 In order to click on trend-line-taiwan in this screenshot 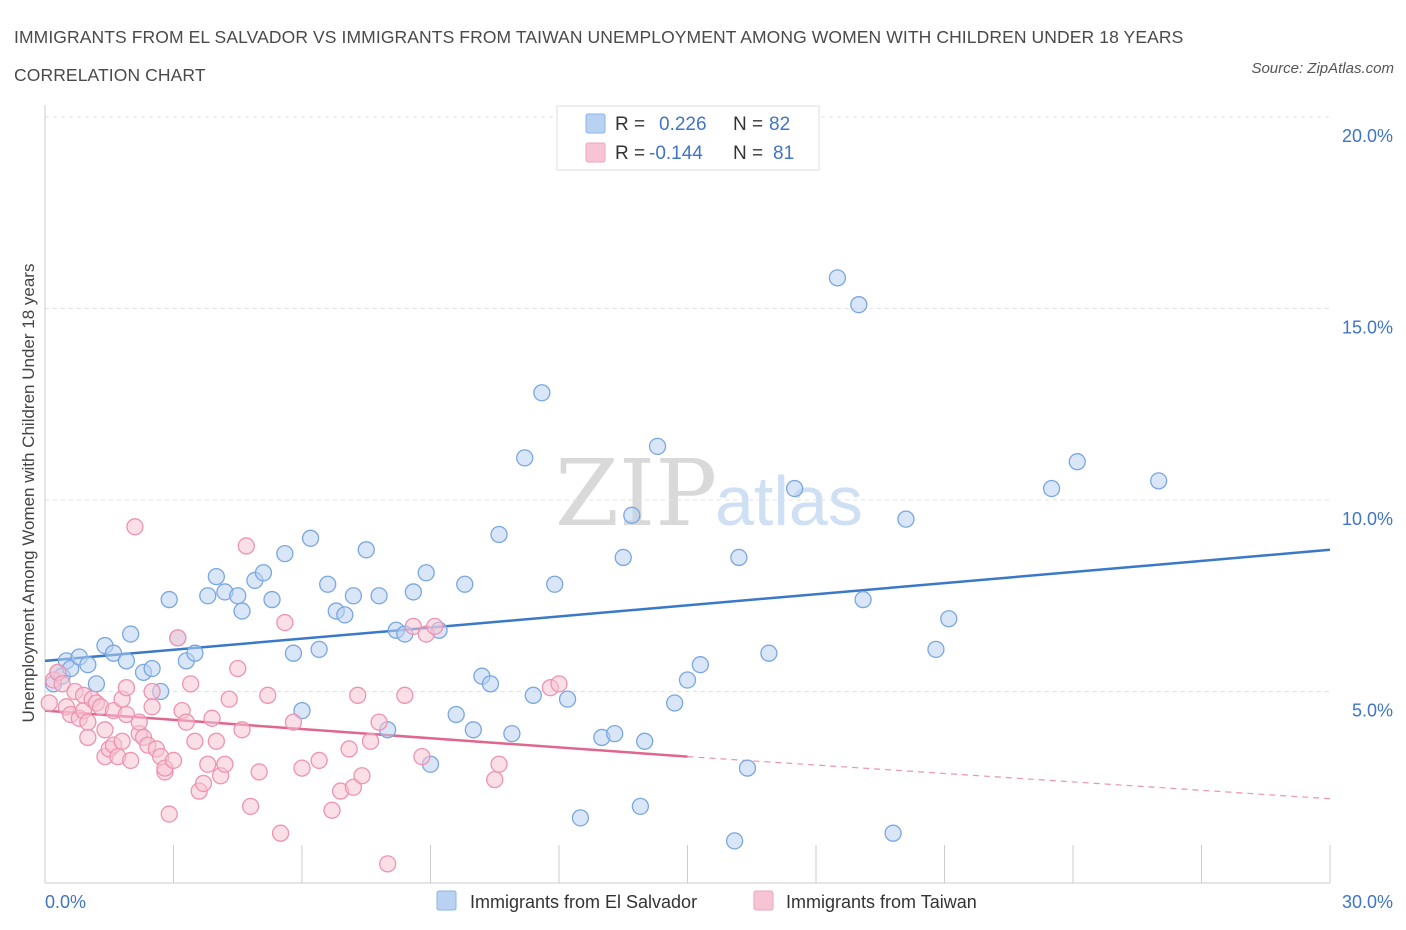, I will do `click(366, 733)`.